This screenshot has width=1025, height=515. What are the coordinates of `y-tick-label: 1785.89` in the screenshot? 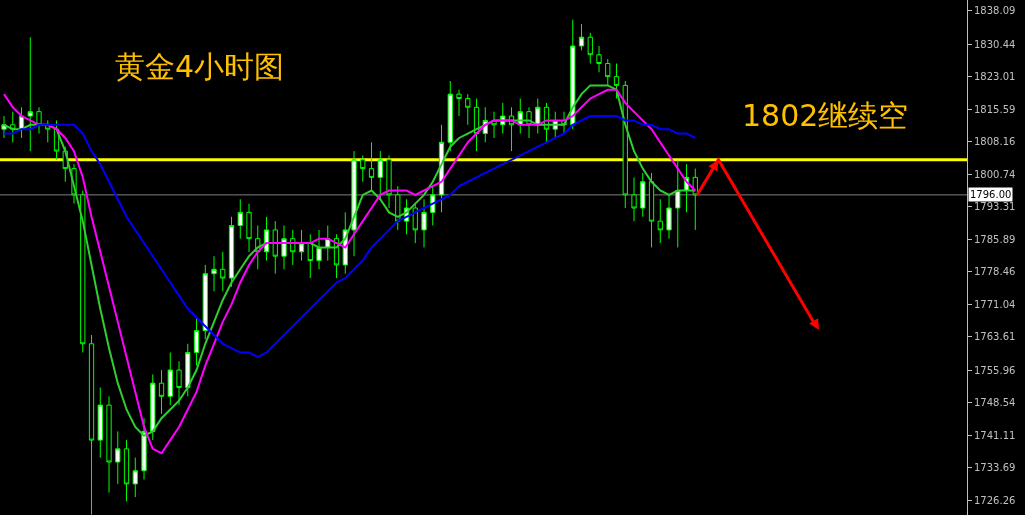 It's located at (995, 239).